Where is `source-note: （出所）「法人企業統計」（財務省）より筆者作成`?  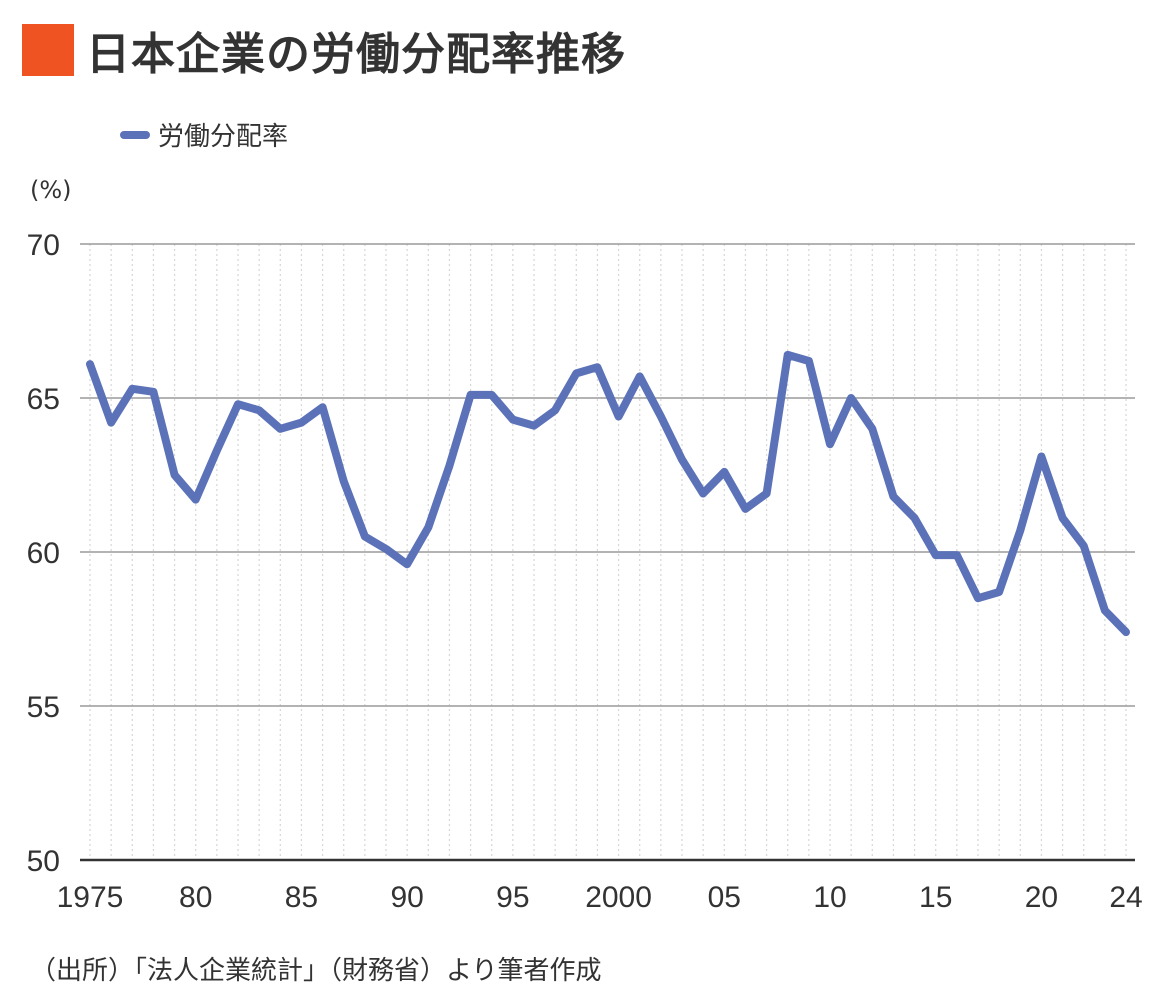
source-note: （出所）「法人企業統計」（財務省）より筆者作成 is located at coordinates (316, 971).